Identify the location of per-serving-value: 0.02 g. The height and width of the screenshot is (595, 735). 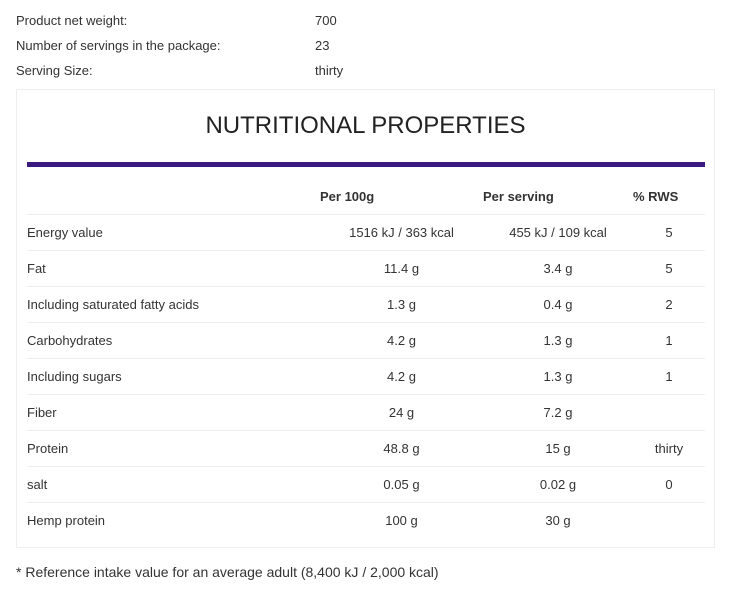
(558, 484).